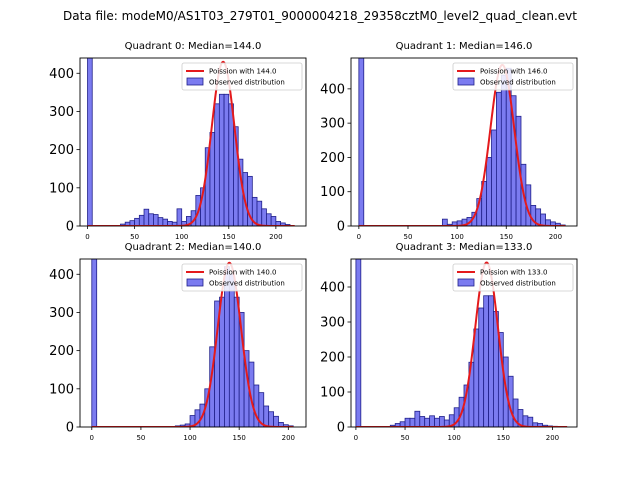 The height and width of the screenshot is (480, 640). What do you see at coordinates (514, 273) in the screenshot?
I see `legend-label-fit: Poission with 133.0` at bounding box center [514, 273].